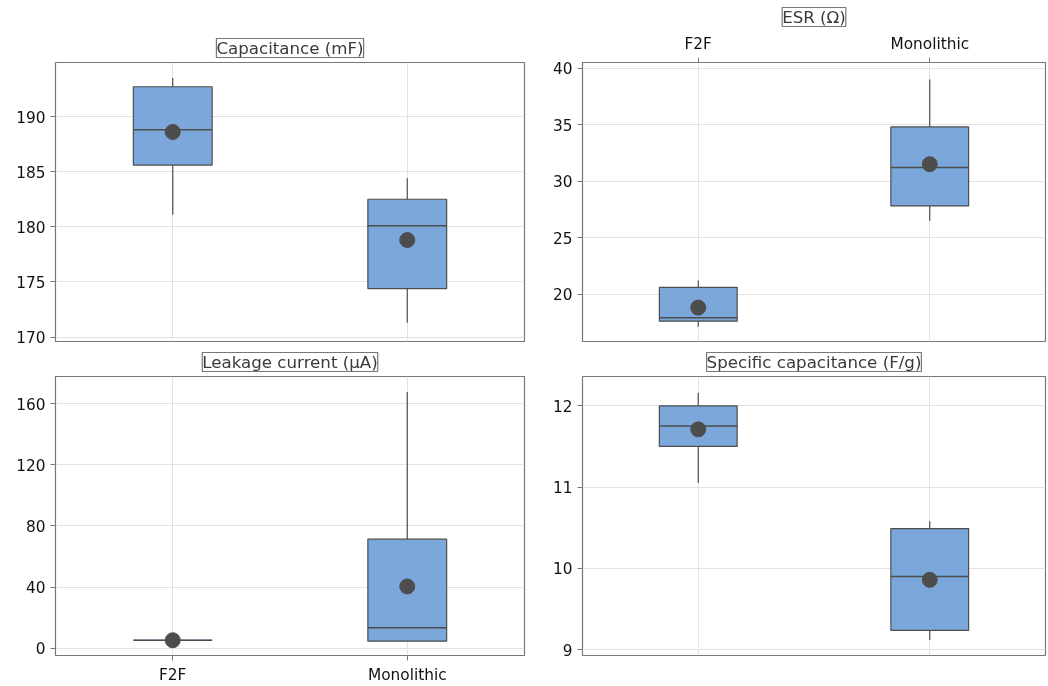 The height and width of the screenshot is (686, 1048). Describe the element at coordinates (31, 404) in the screenshot. I see `y-tick-label: 160` at that location.